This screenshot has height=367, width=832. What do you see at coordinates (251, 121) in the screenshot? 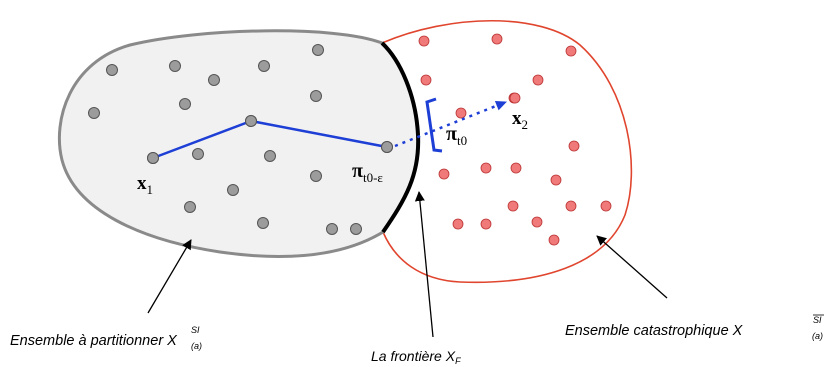
I see `waypoint` at bounding box center [251, 121].